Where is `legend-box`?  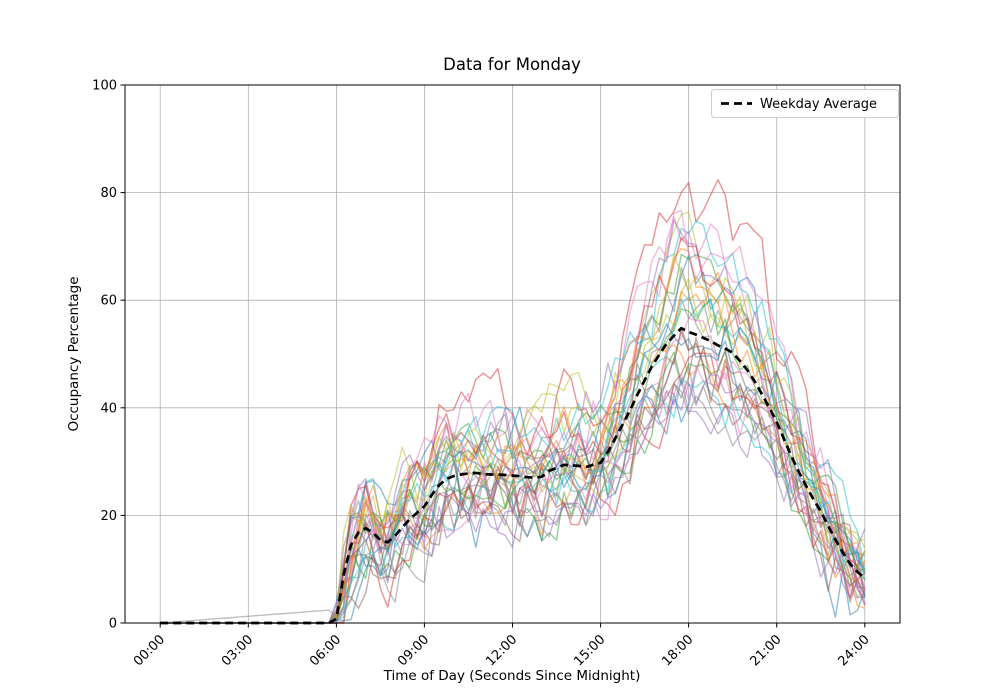
legend-box is located at coordinates (805, 103).